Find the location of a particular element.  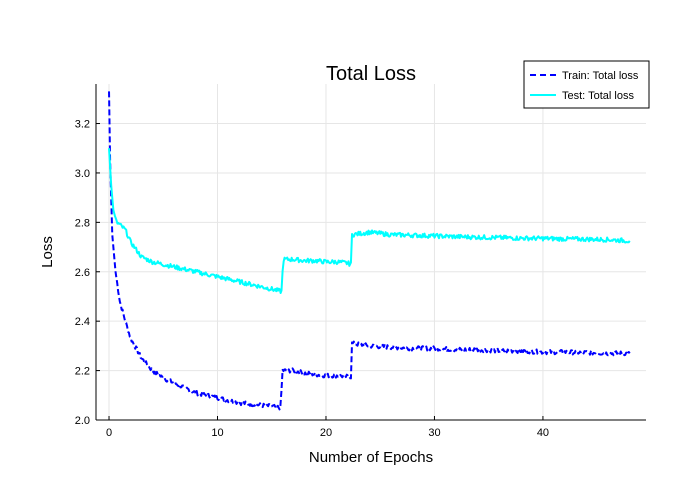

x-tick-label: 40 is located at coordinates (543, 433).